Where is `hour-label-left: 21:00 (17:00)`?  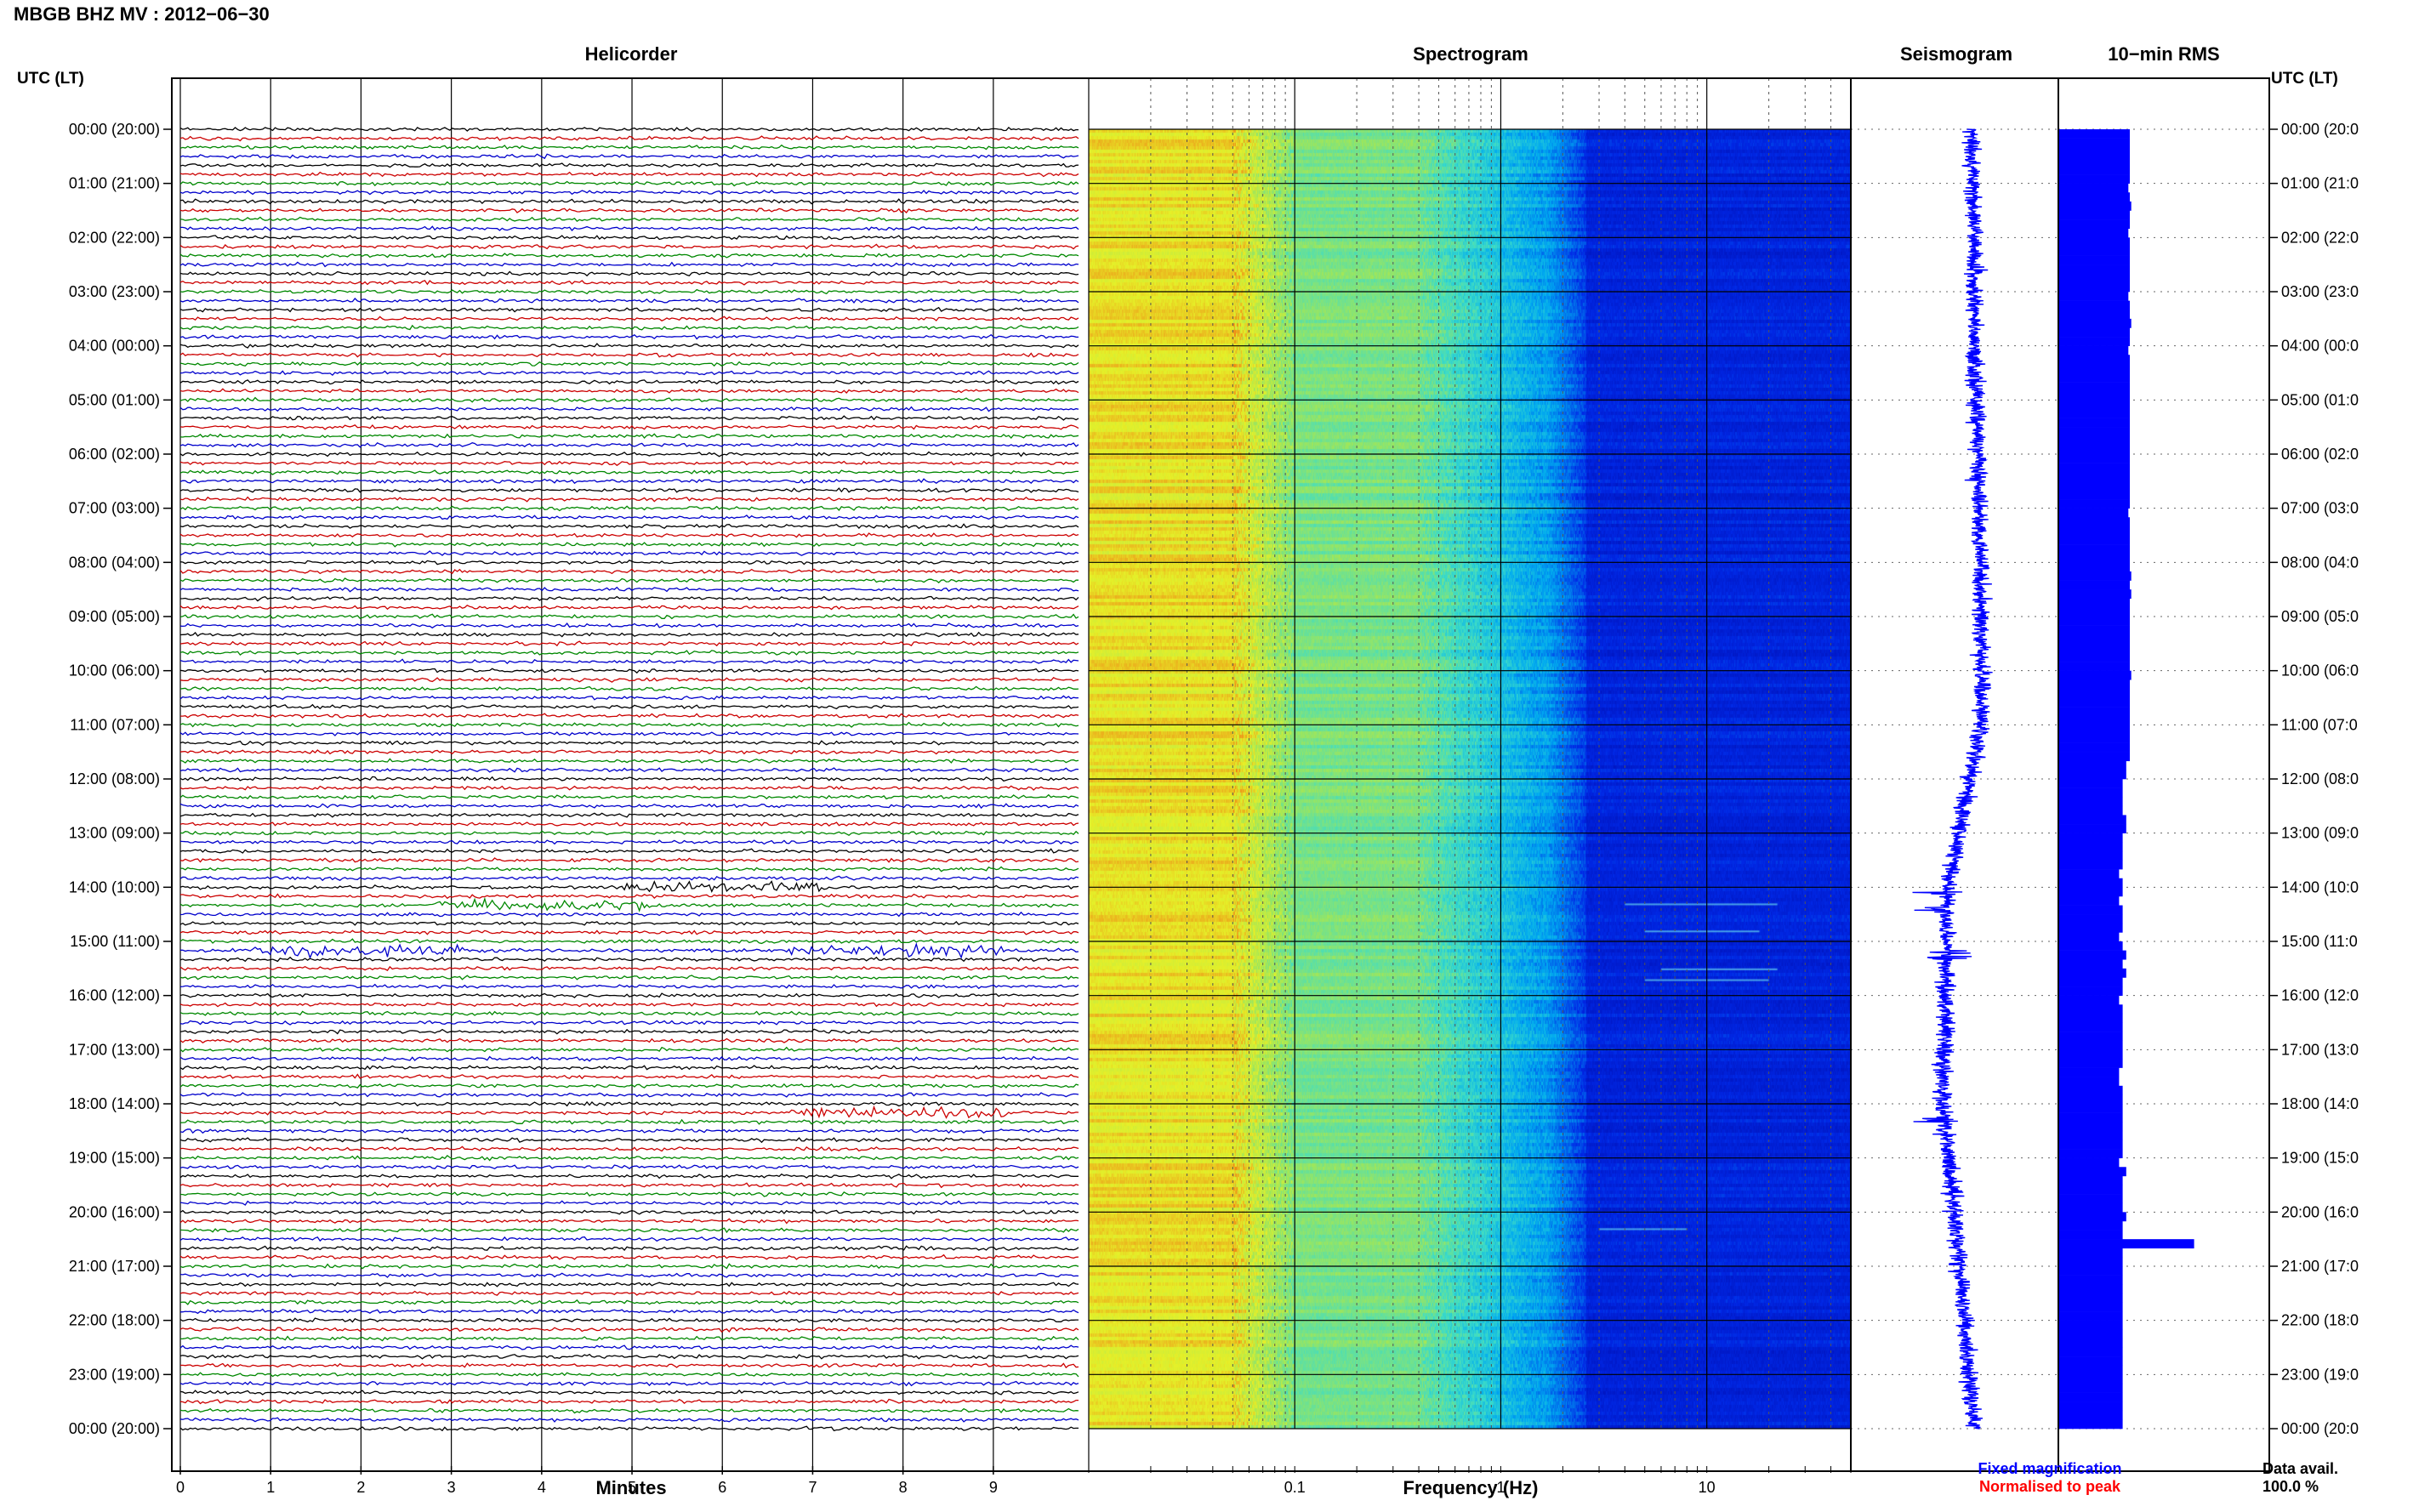 hour-label-left: 21:00 (17:00) is located at coordinates (114, 1266).